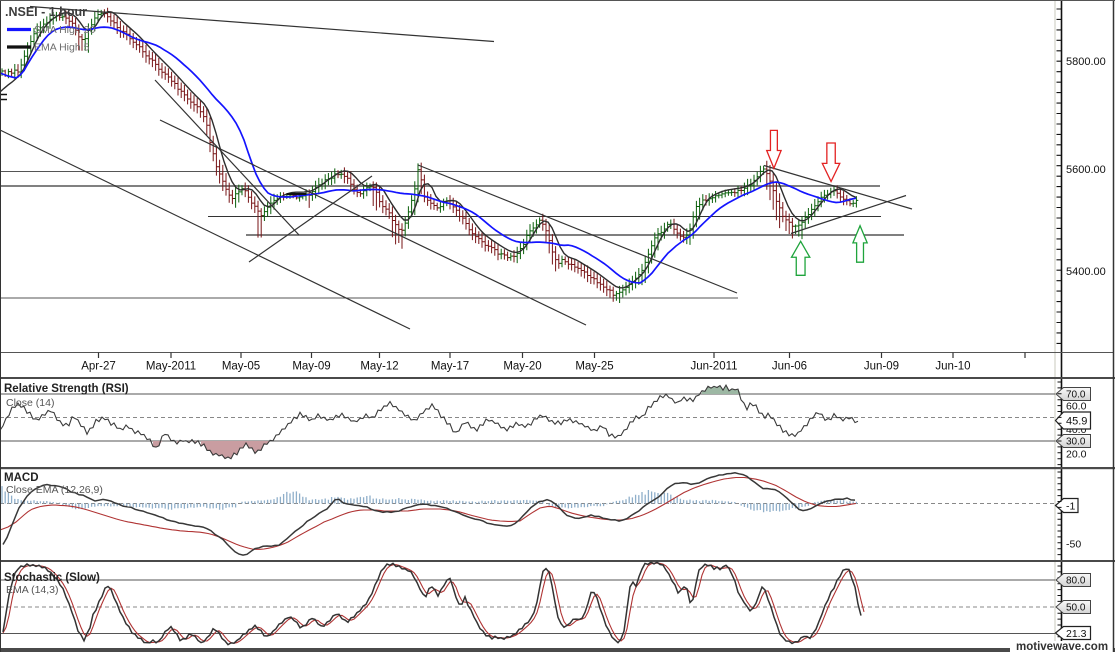 The width and height of the screenshot is (1115, 652). What do you see at coordinates (1086, 170) in the screenshot?
I see `svg-text: 5600.00` at bounding box center [1086, 170].